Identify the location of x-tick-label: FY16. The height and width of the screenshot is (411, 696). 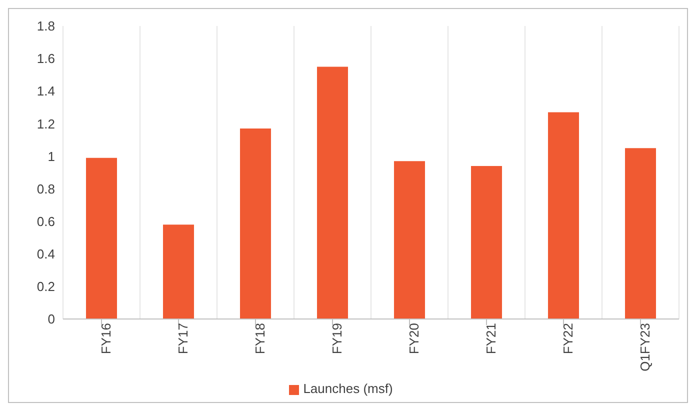
(106, 338).